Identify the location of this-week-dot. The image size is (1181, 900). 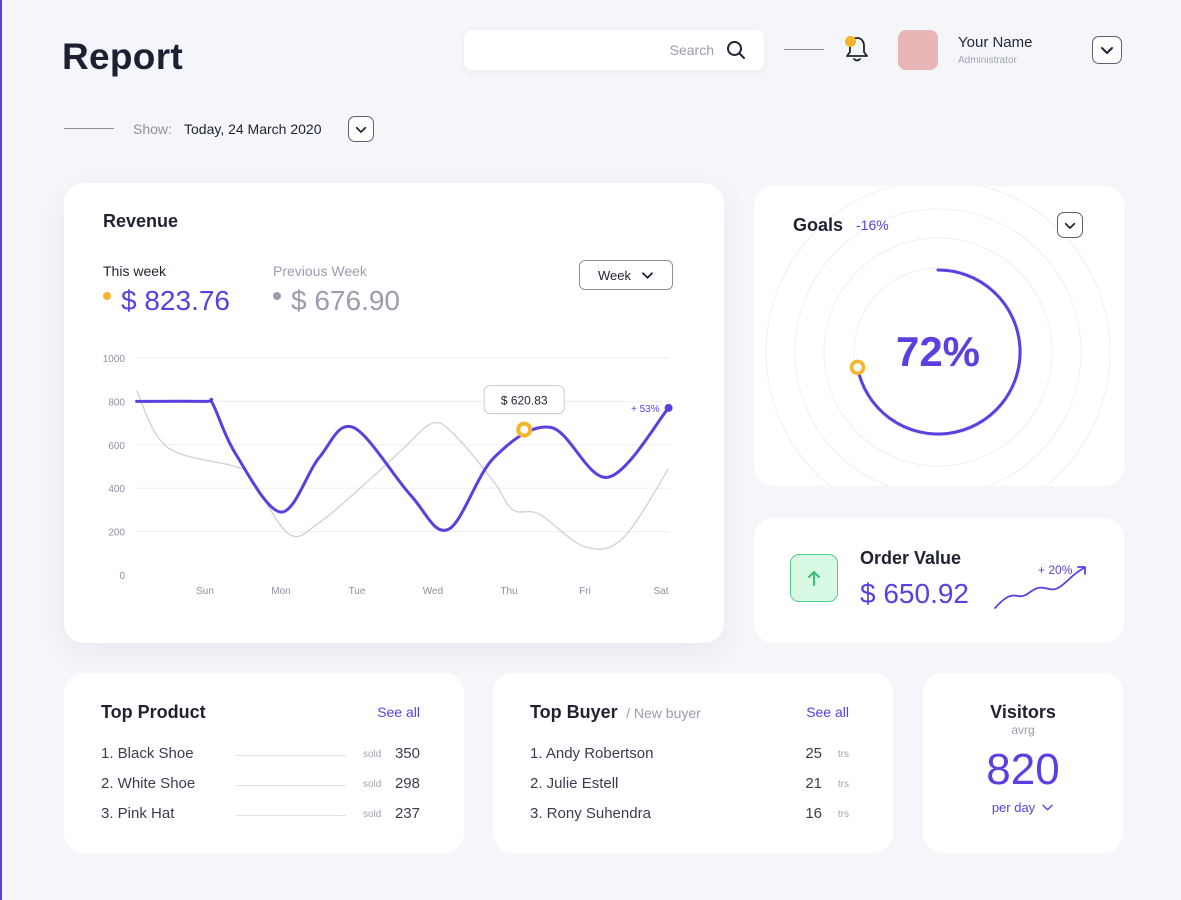
(107, 296).